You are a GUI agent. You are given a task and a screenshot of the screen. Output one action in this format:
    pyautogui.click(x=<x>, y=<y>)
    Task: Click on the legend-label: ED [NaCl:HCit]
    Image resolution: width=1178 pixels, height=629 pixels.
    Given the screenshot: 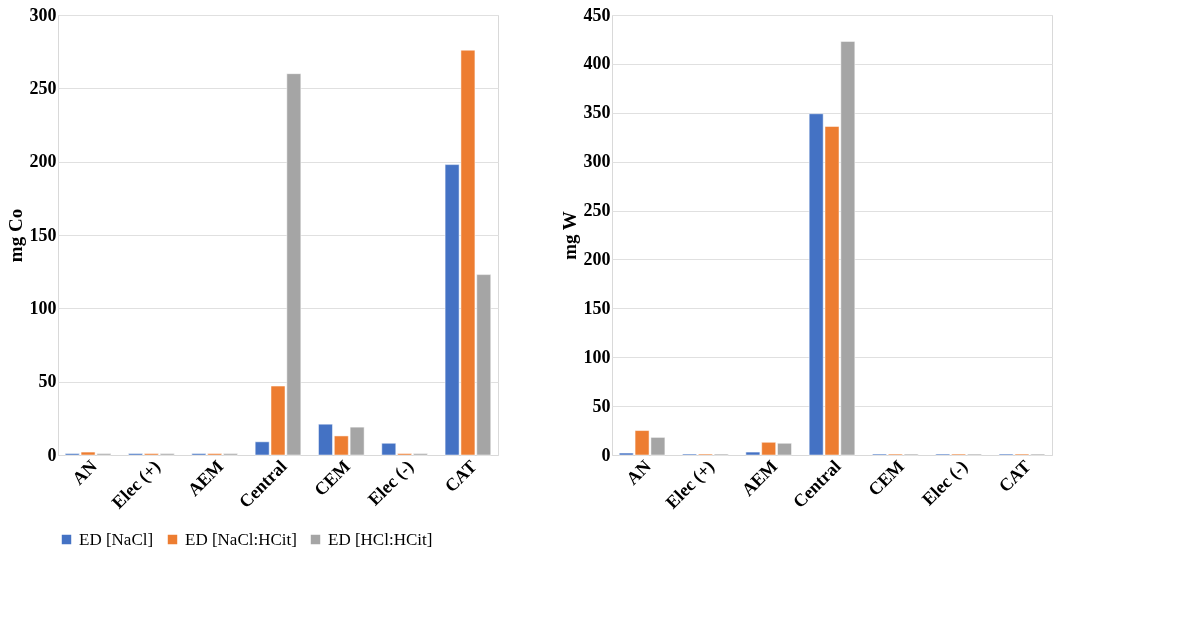 What is the action you would take?
    pyautogui.click(x=241, y=539)
    